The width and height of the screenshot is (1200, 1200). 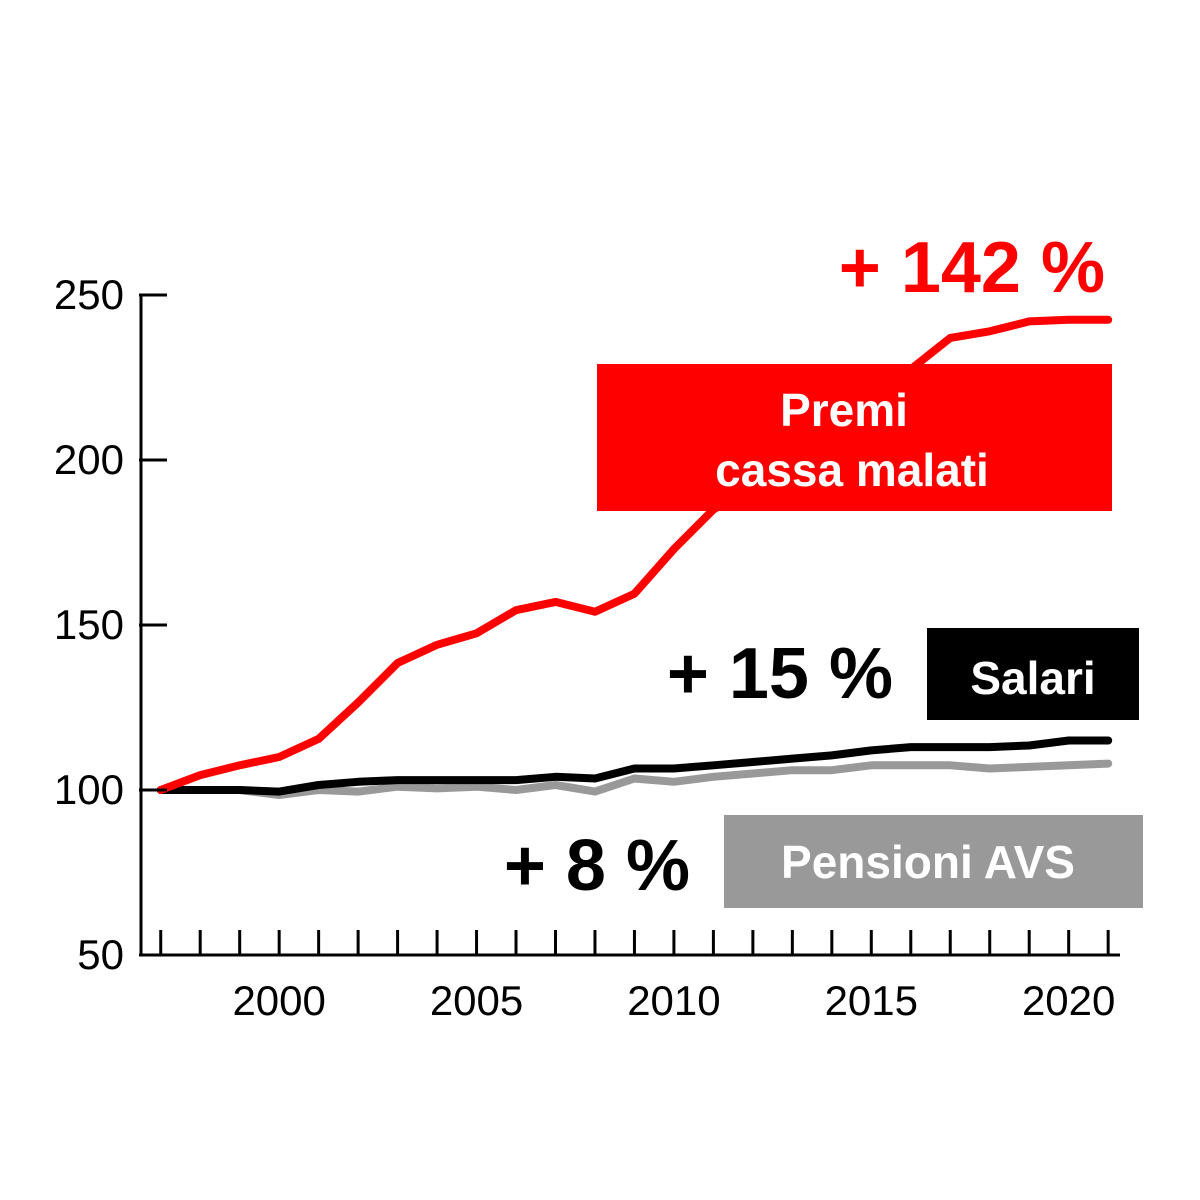 I want to click on x-ticks: 2000 2005 2010 2015 2020, so click(x=637, y=977).